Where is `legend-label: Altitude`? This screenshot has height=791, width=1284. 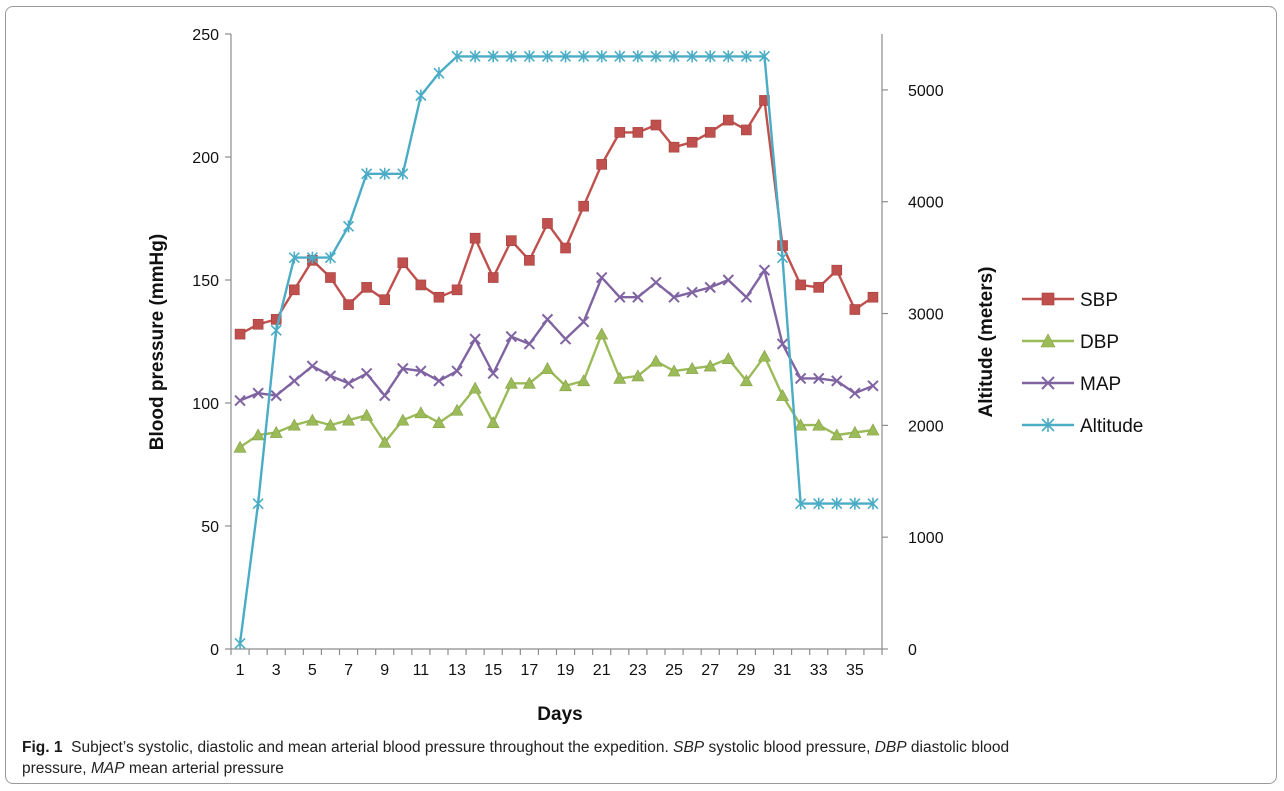
legend-label: Altitude is located at coordinates (1111, 426).